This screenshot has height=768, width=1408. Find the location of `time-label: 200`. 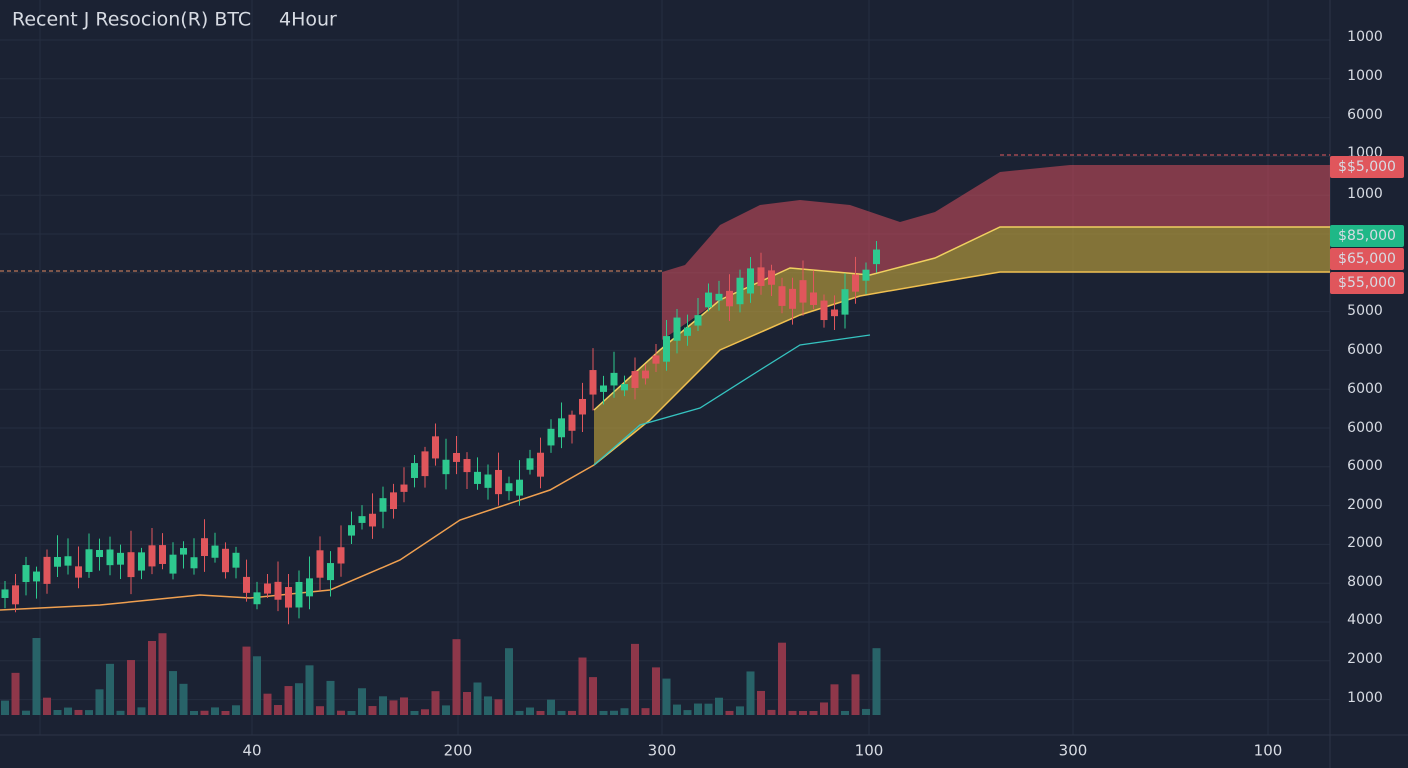

time-label: 200 is located at coordinates (458, 751).